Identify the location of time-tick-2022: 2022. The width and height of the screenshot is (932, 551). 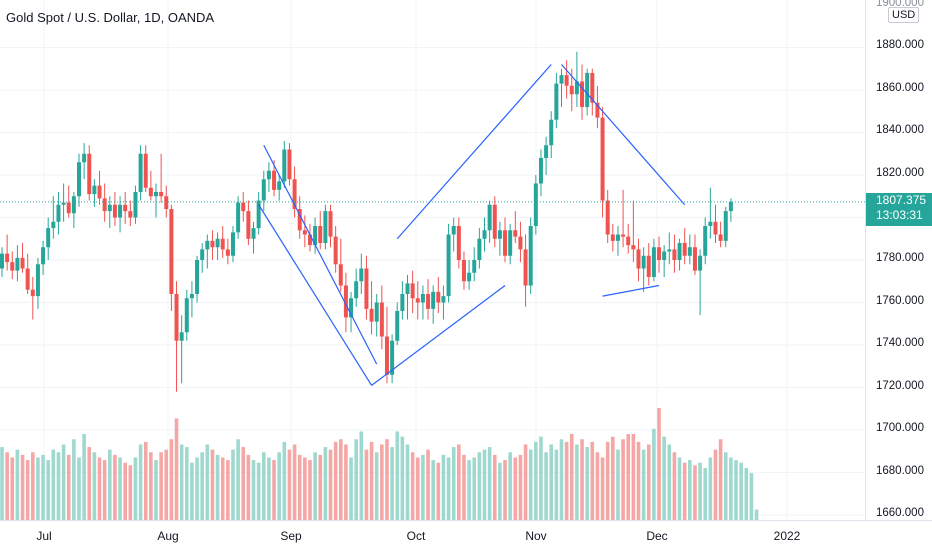
(787, 536).